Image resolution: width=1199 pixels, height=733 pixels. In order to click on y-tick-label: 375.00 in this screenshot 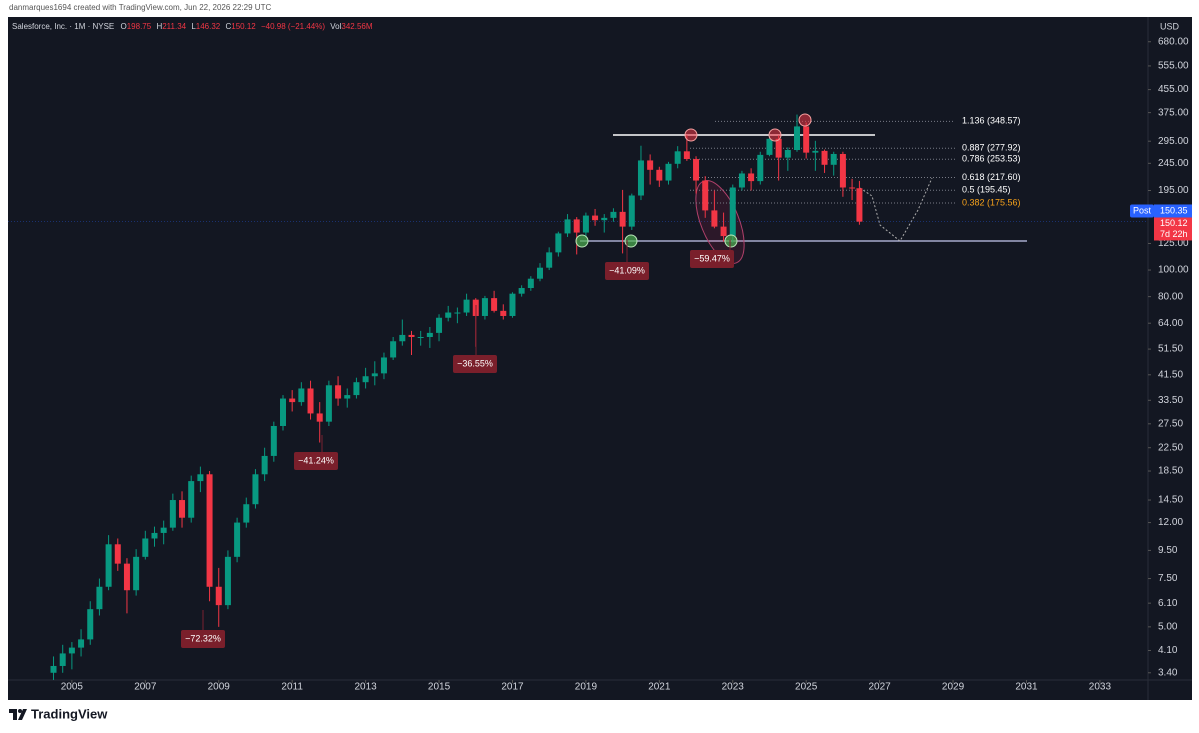, I will do `click(1173, 112)`.